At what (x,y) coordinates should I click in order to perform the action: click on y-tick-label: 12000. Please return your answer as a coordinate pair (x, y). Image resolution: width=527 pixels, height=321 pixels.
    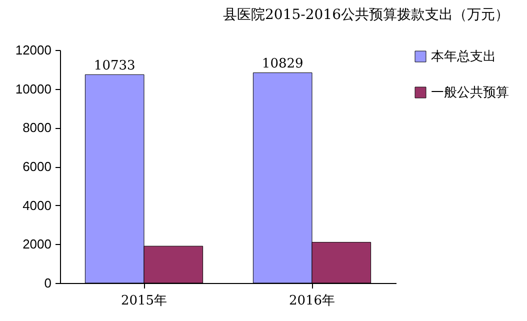
    Looking at the image, I should click on (33, 50).